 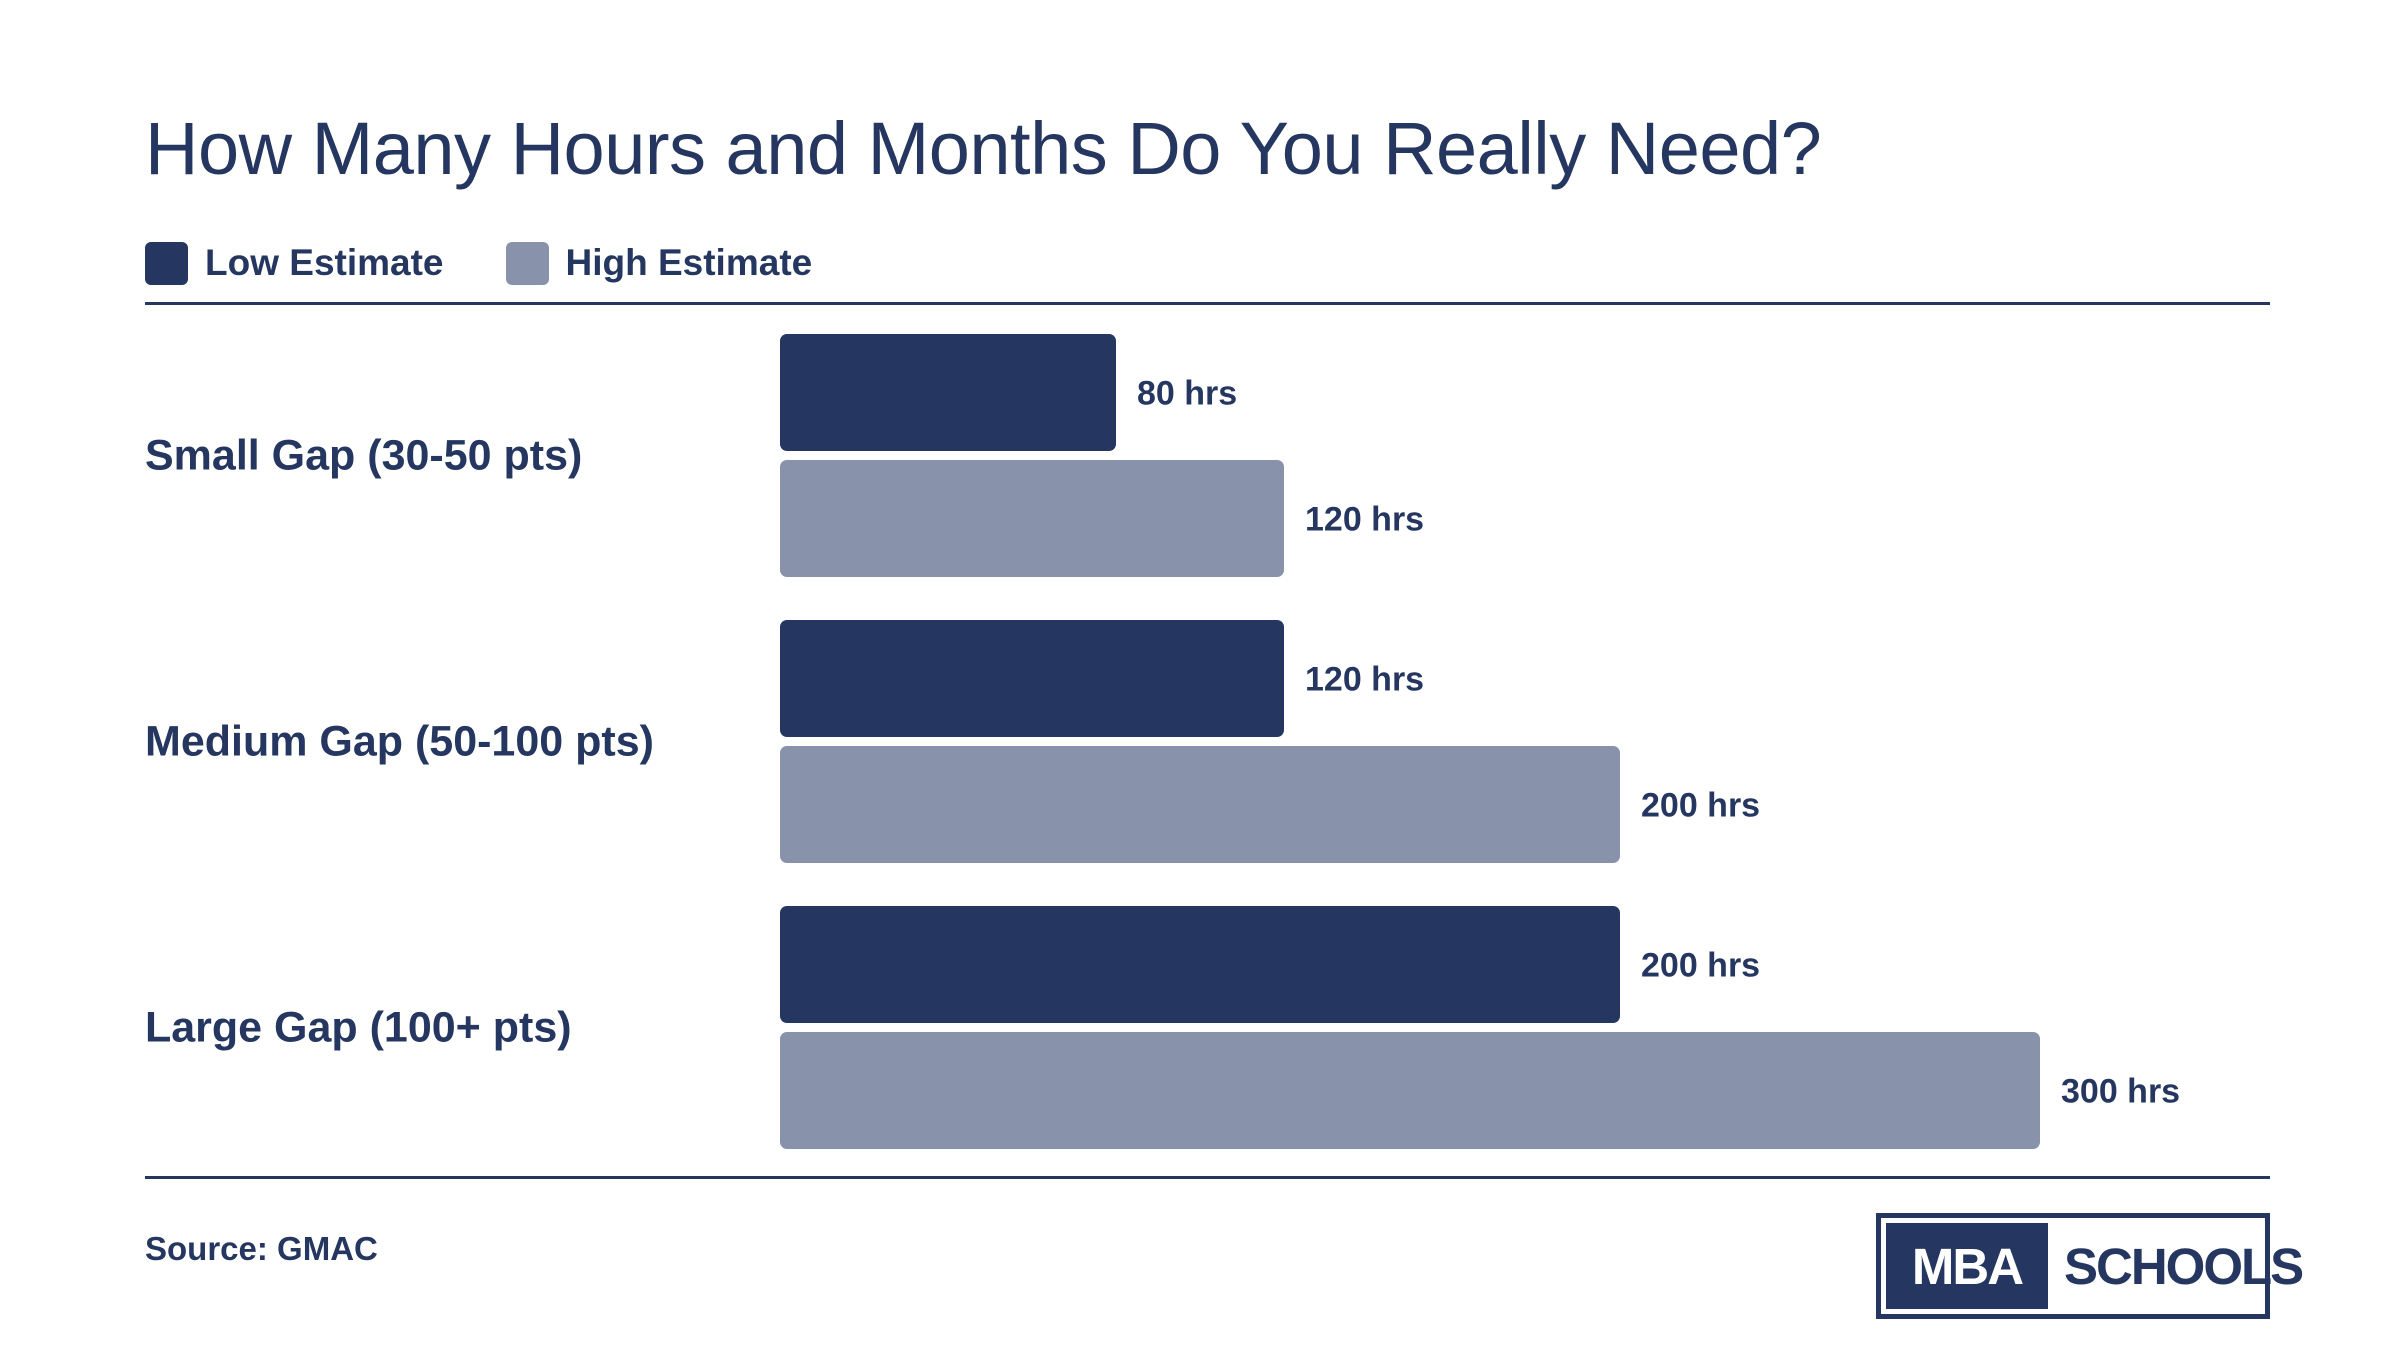 What do you see at coordinates (324, 262) in the screenshot?
I see `legend-label-low: Low Estimate` at bounding box center [324, 262].